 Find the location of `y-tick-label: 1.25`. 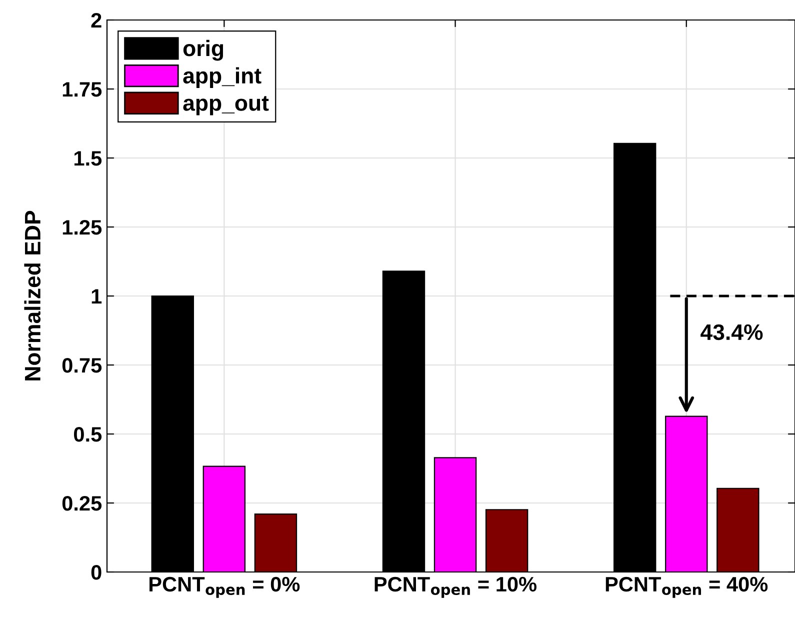

y-tick-label: 1.25 is located at coordinates (82, 227).